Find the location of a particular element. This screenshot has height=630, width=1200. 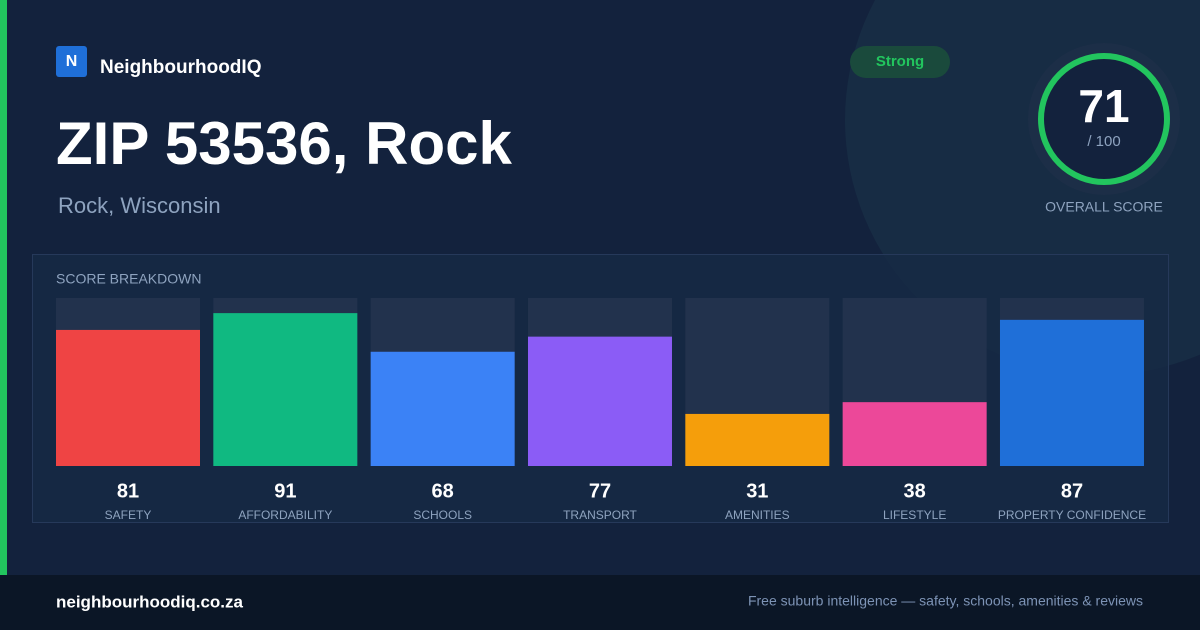

value-label: 87 is located at coordinates (1072, 491).